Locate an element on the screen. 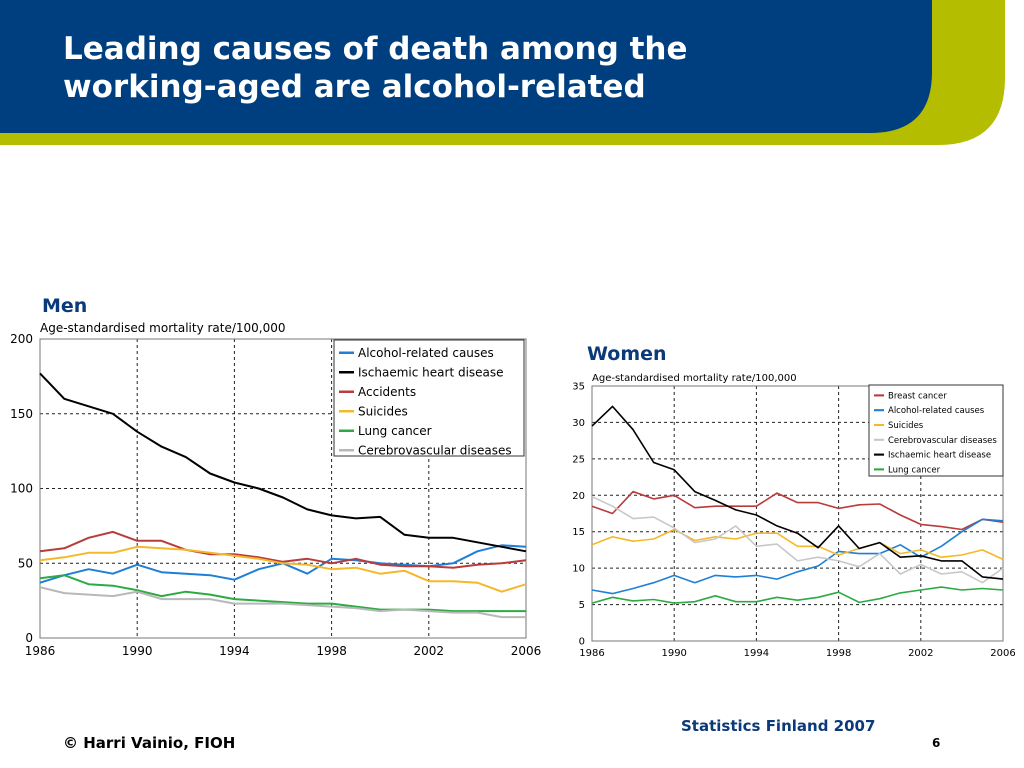  legend-entry: Accidents is located at coordinates (387, 392).